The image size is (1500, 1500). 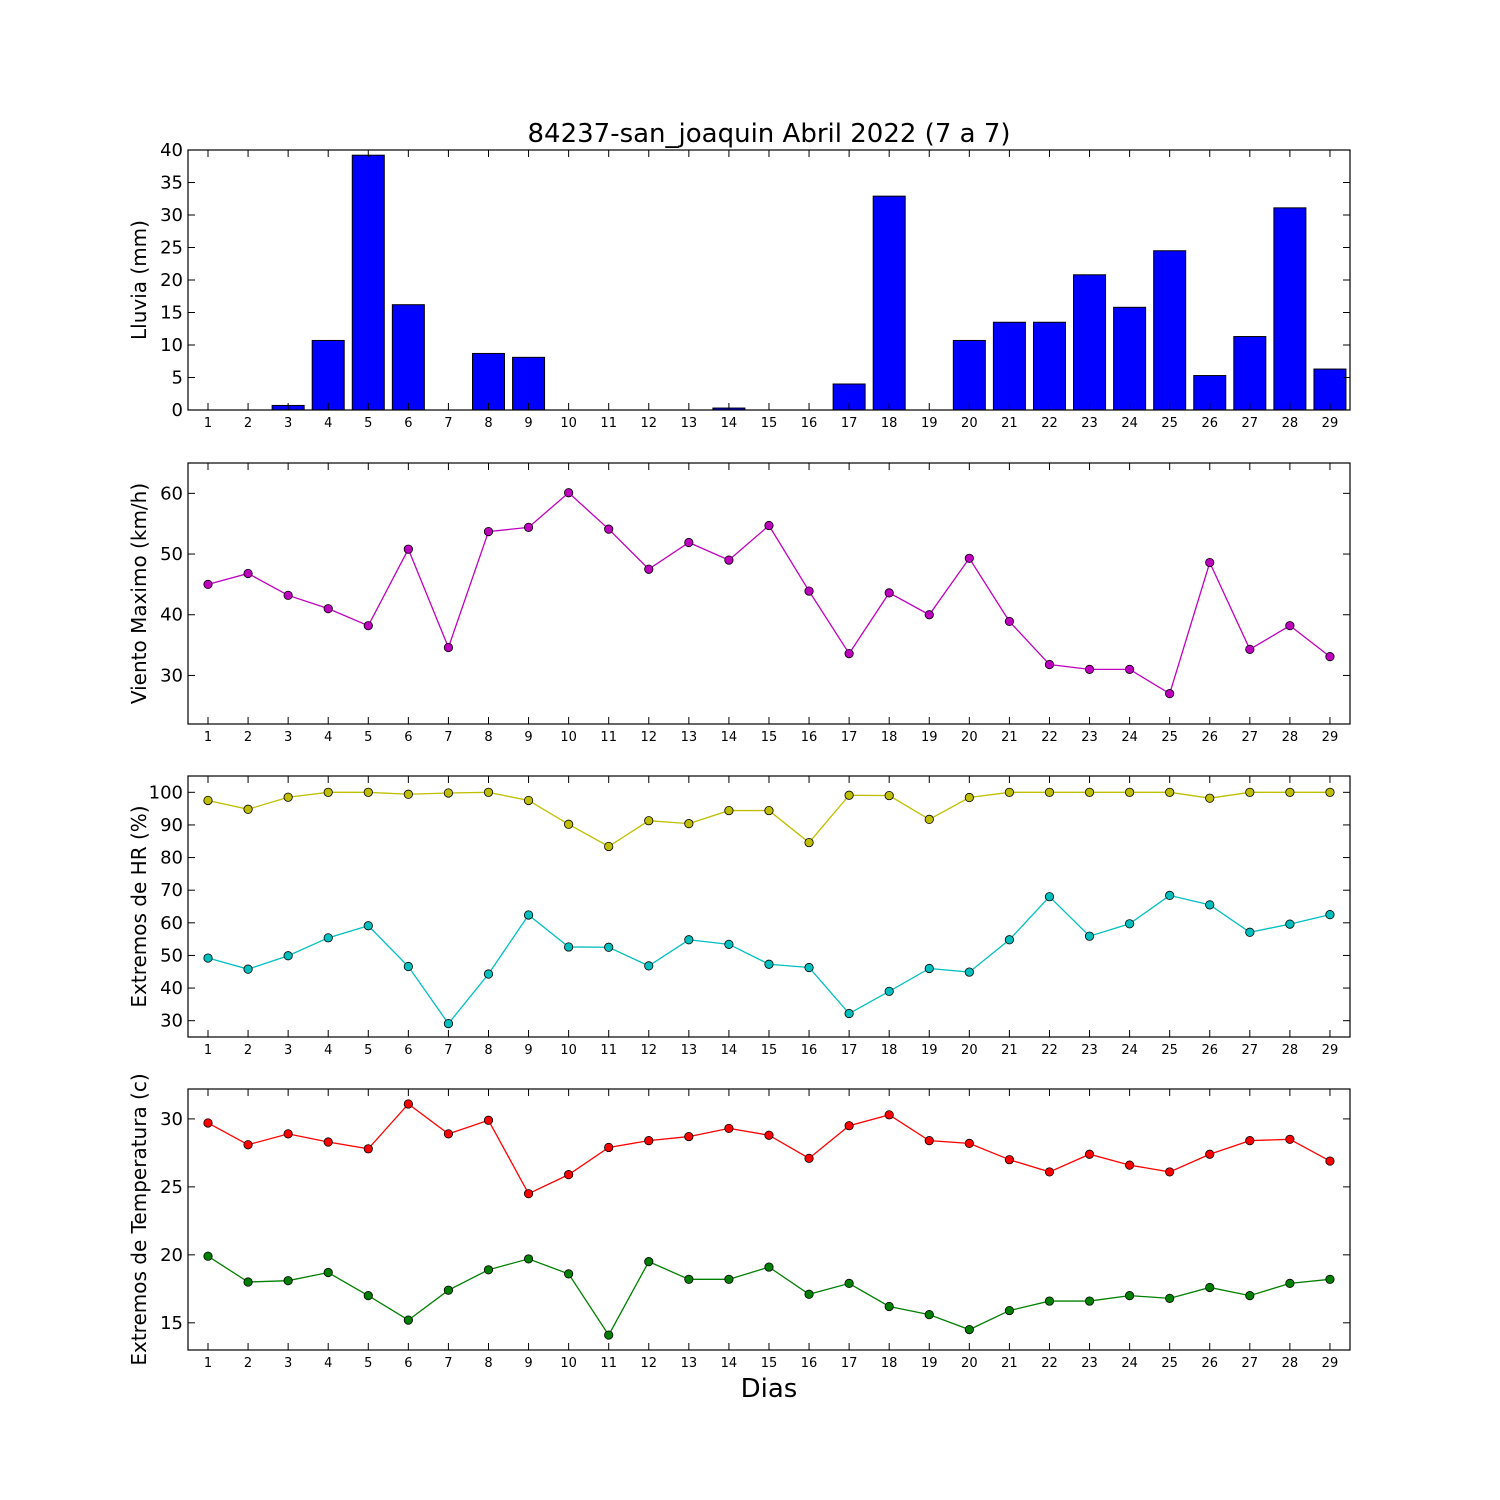 I want to click on y-tick-label: 25, so click(x=171, y=1187).